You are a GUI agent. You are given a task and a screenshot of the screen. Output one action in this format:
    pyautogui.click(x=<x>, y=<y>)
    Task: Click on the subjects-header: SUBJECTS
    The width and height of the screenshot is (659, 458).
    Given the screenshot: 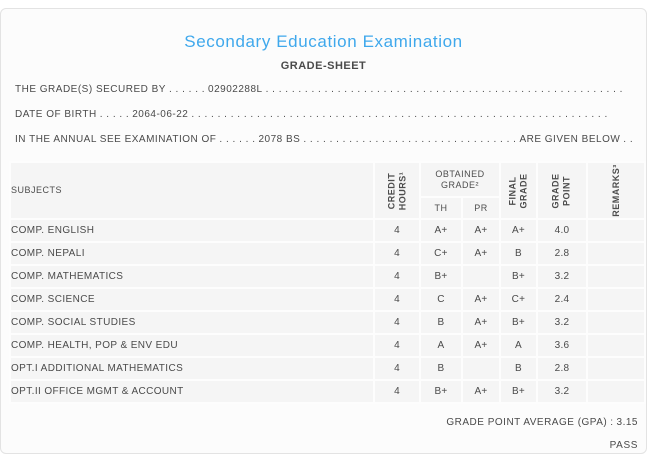 What is the action you would take?
    pyautogui.click(x=192, y=190)
    